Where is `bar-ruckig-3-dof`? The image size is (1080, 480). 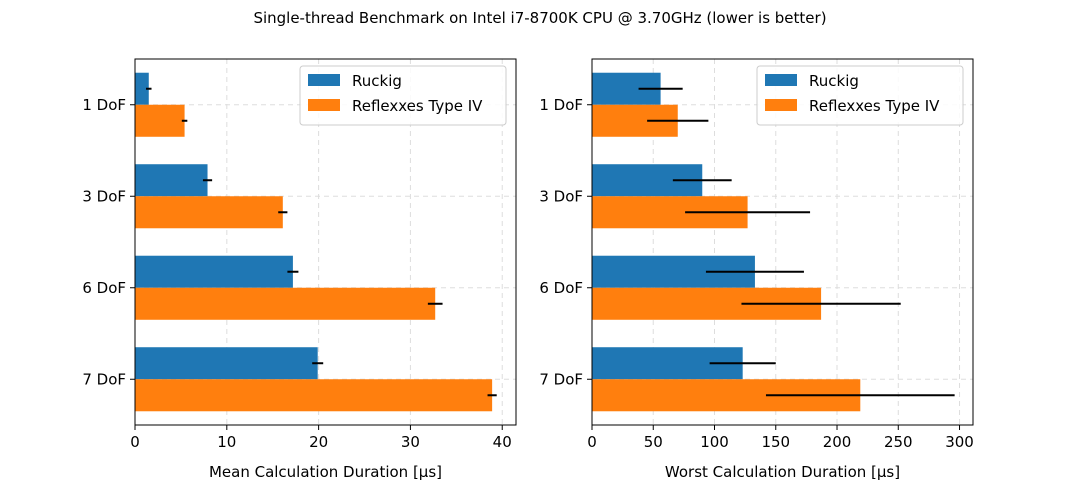 bar-ruckig-3-dof is located at coordinates (171, 180).